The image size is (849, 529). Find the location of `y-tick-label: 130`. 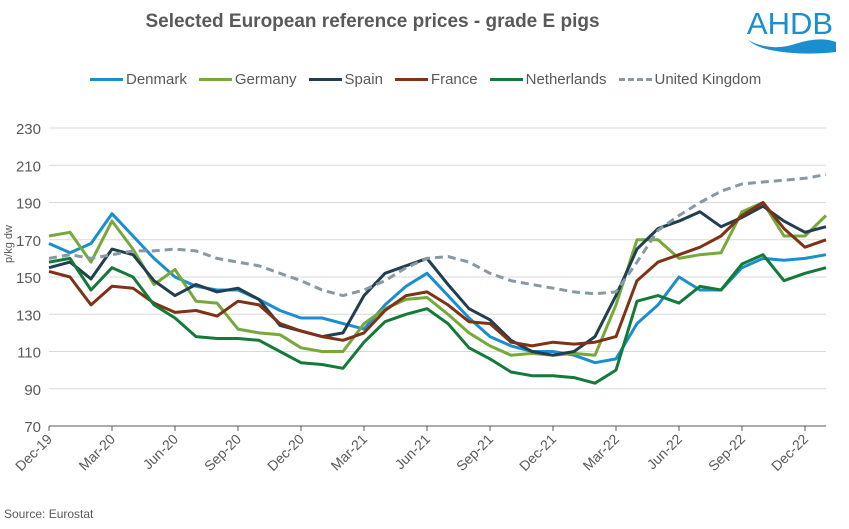

y-tick-label: 130 is located at coordinates (28, 315).